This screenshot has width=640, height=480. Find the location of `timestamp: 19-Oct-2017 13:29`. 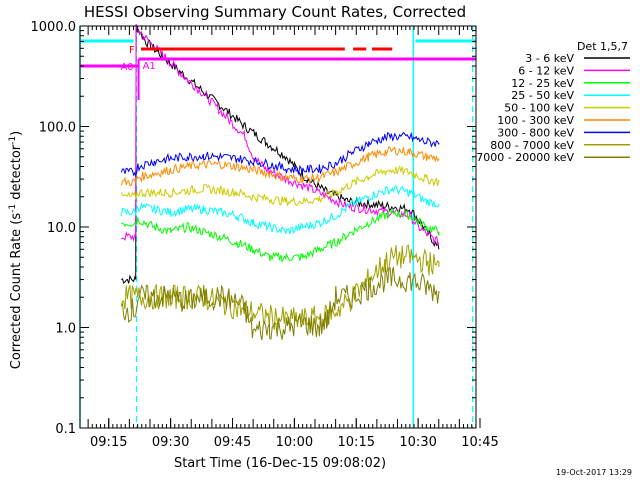

timestamp: 19-Oct-2017 13:29 is located at coordinates (594, 472).